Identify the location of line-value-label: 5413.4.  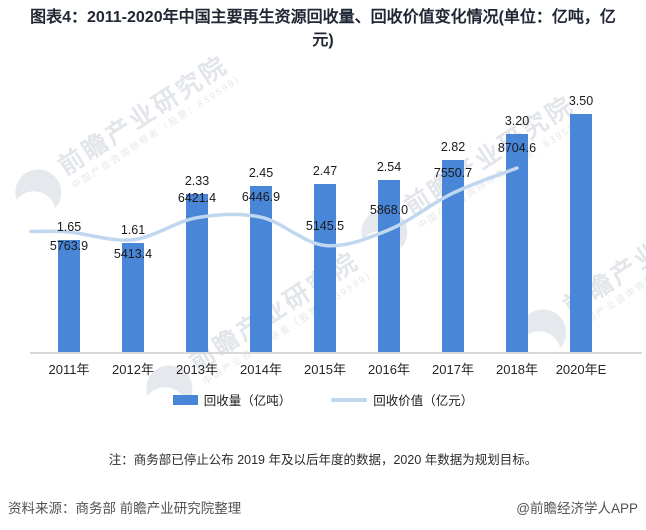
(133, 253).